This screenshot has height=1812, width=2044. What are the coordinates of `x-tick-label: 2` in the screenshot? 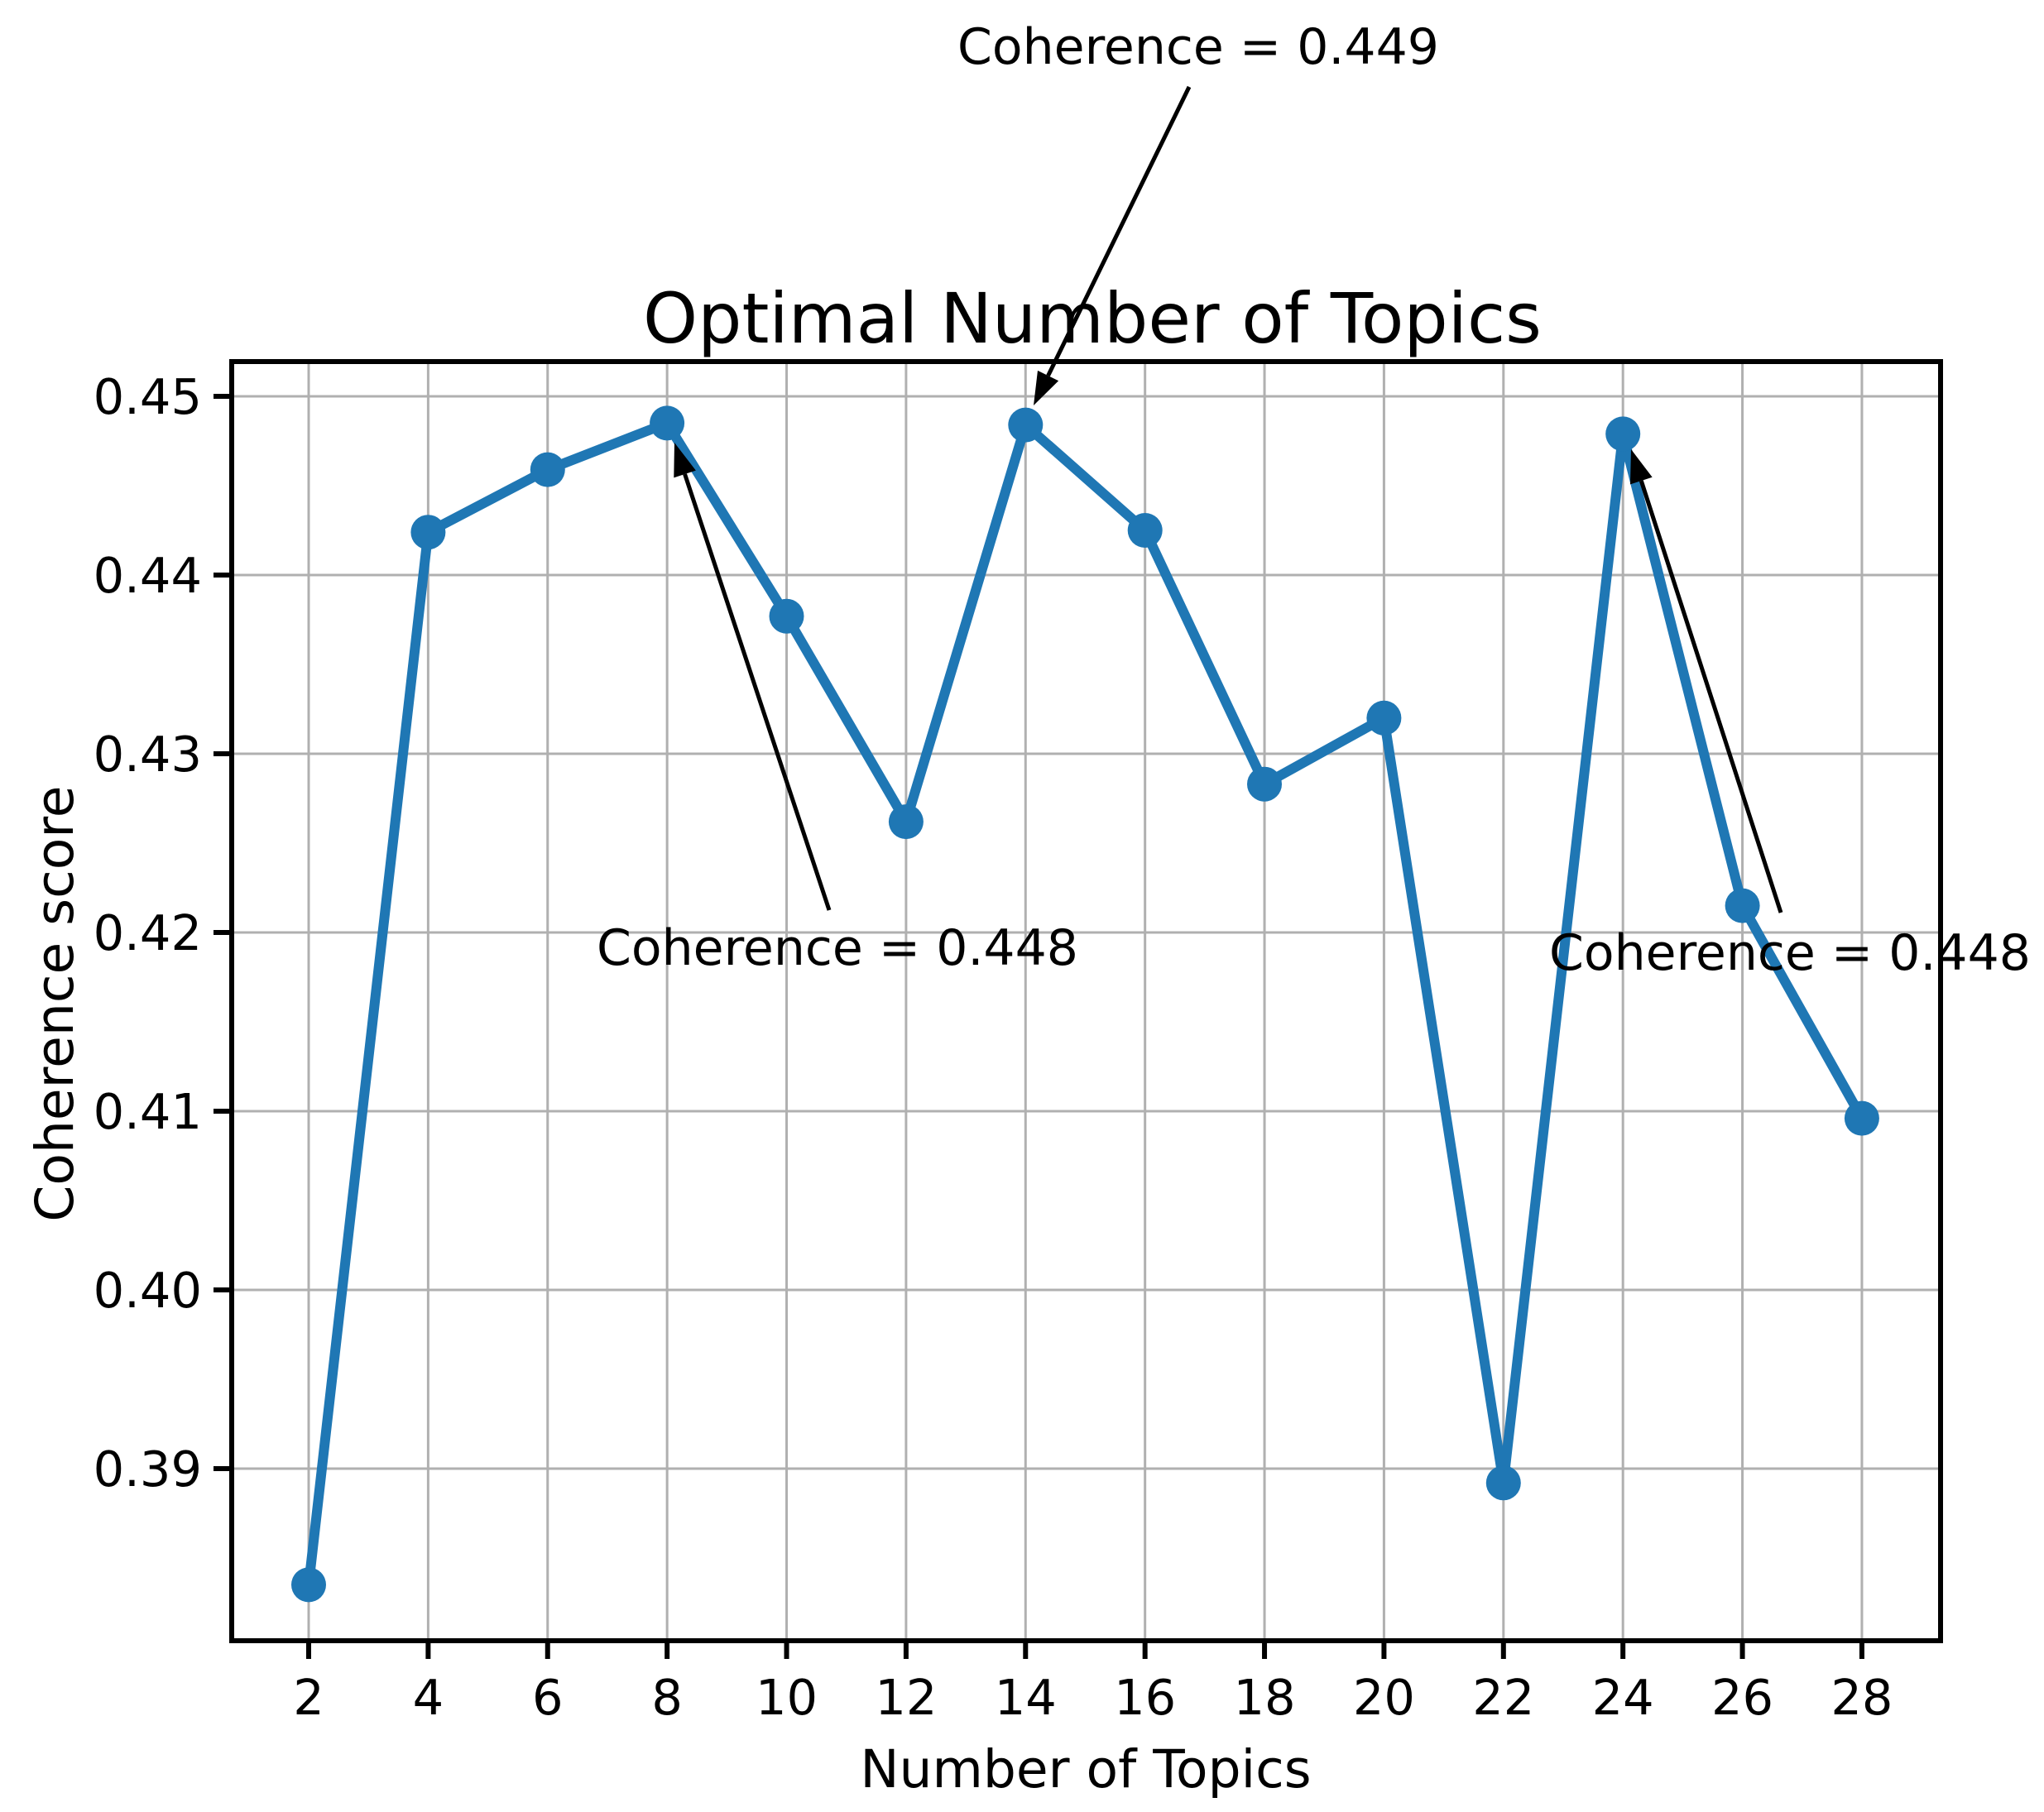 It's located at (308, 1697).